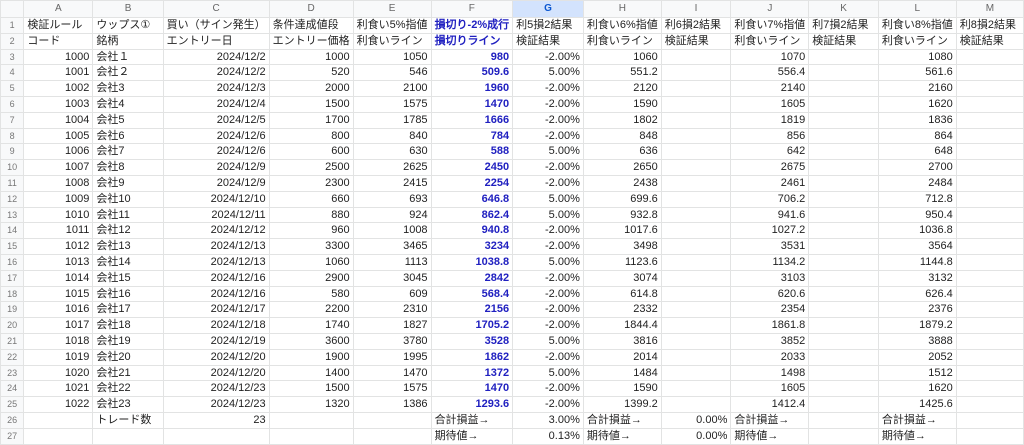  What do you see at coordinates (392, 341) in the screenshot?
I see `cell-E21: 3780` at bounding box center [392, 341].